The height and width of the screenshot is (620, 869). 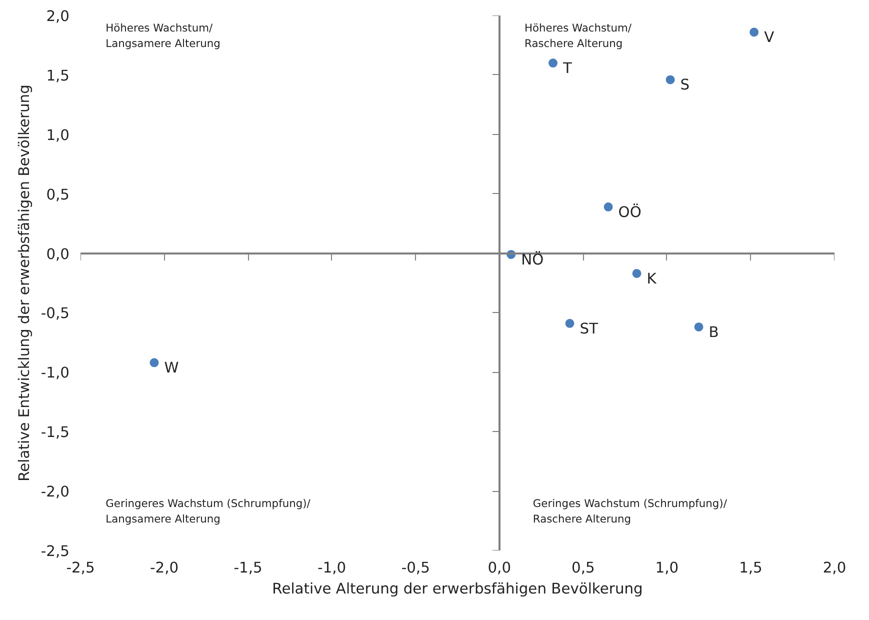 I want to click on y-tick-label: 0,0, so click(x=58, y=254).